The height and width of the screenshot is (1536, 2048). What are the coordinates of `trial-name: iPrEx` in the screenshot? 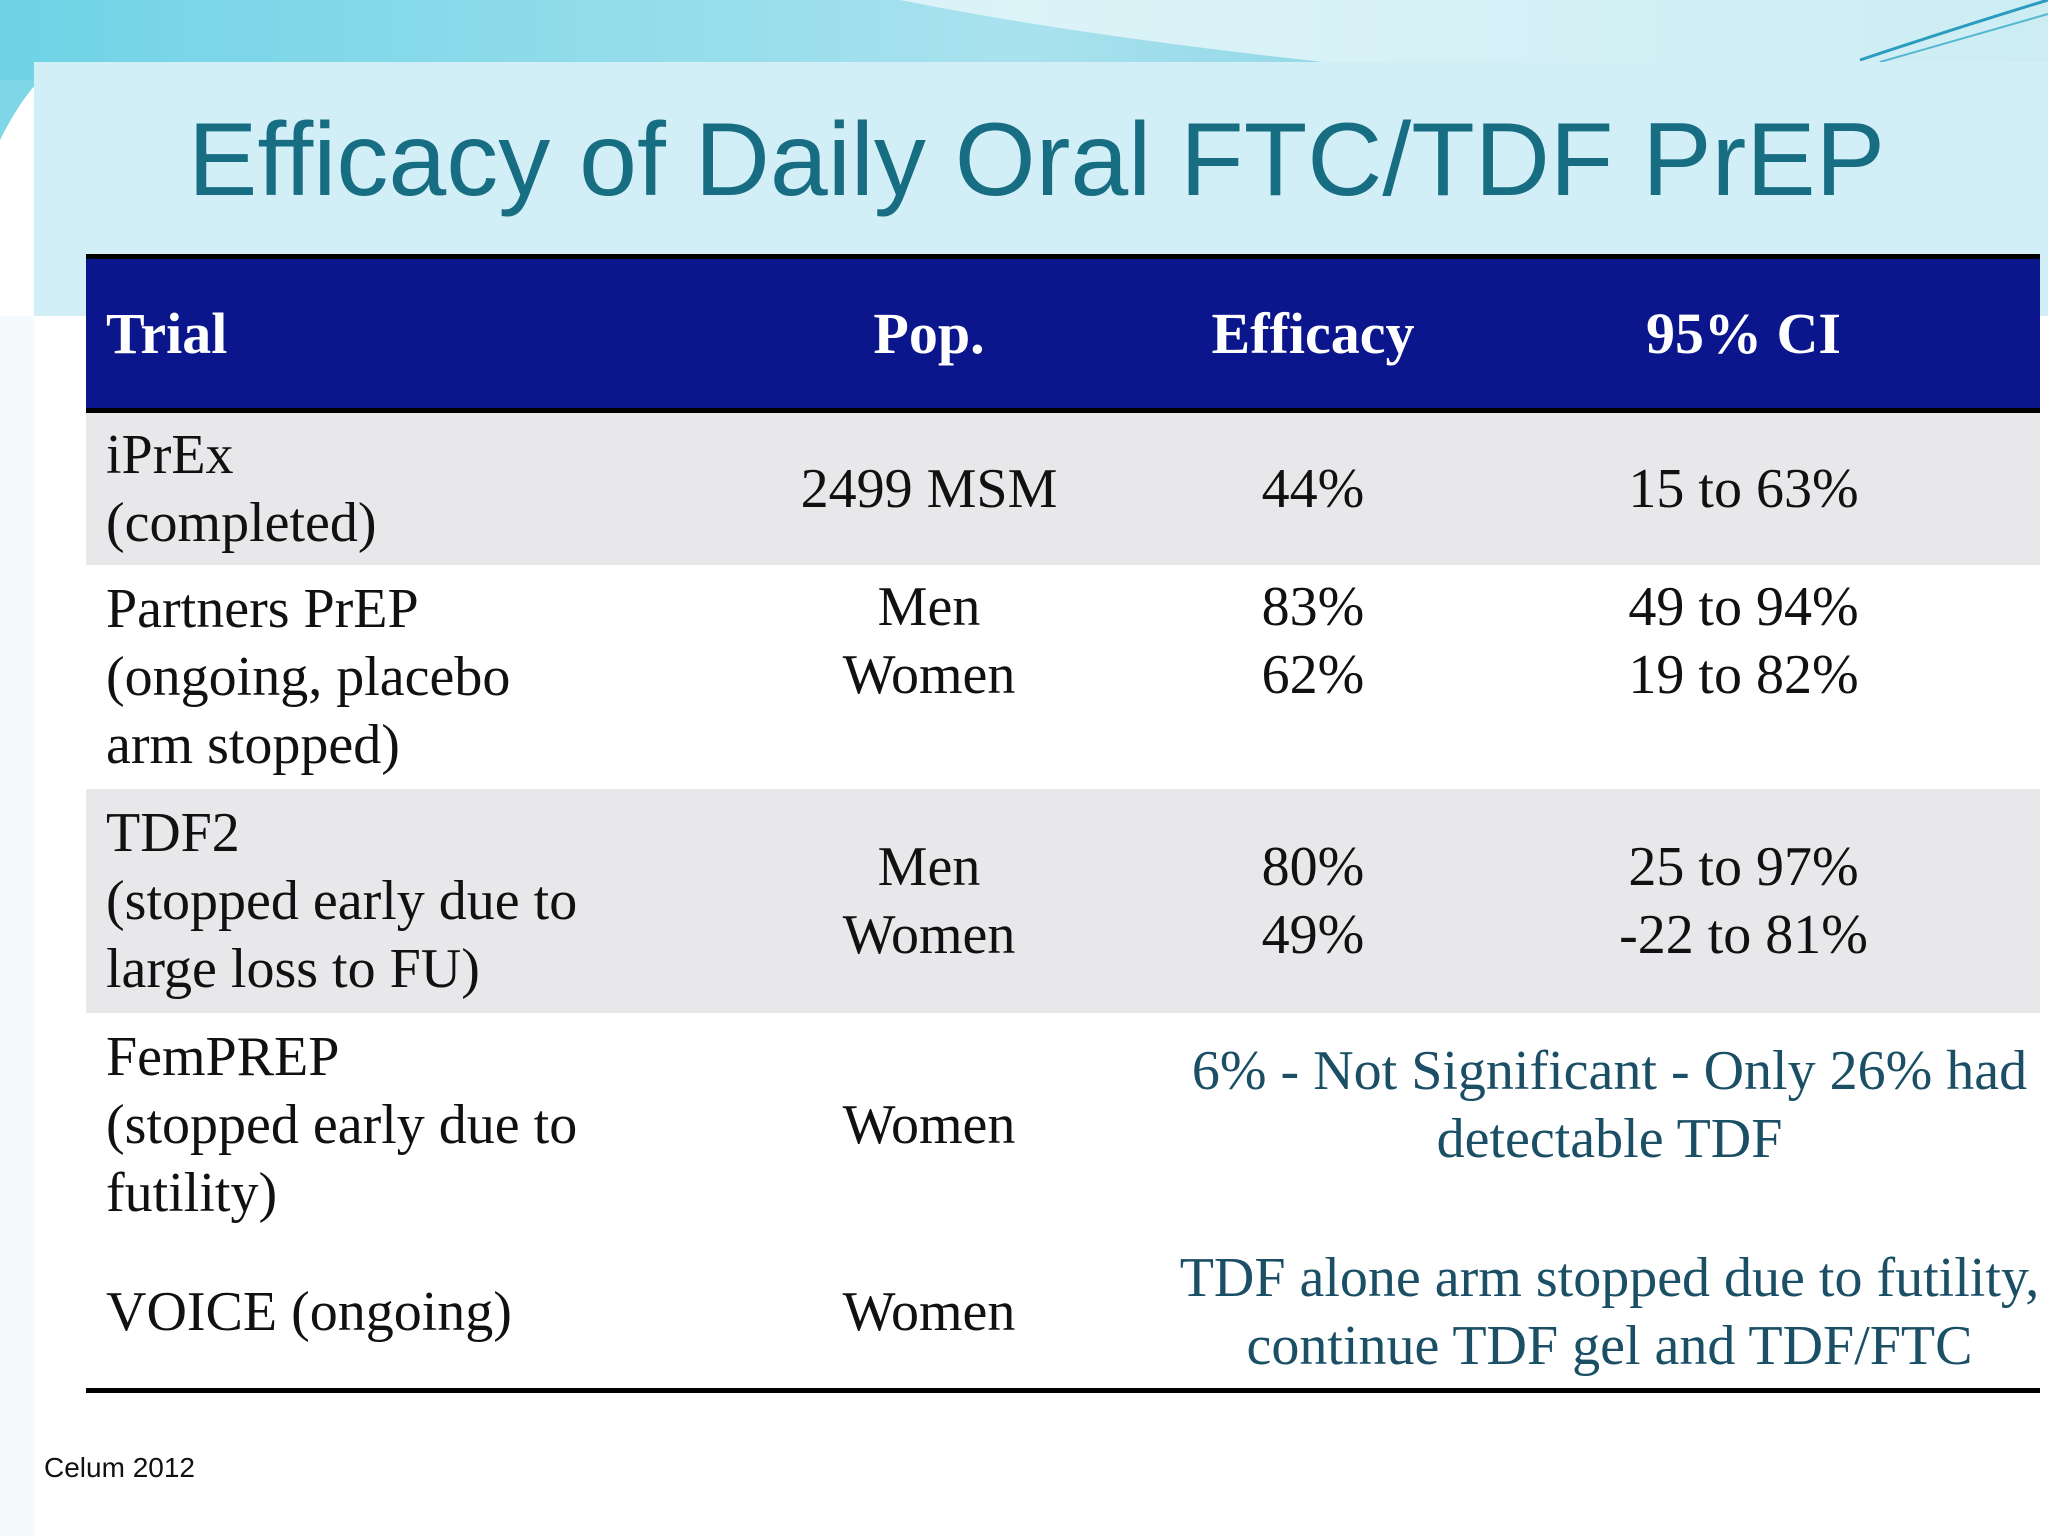 It's located at (170, 454).